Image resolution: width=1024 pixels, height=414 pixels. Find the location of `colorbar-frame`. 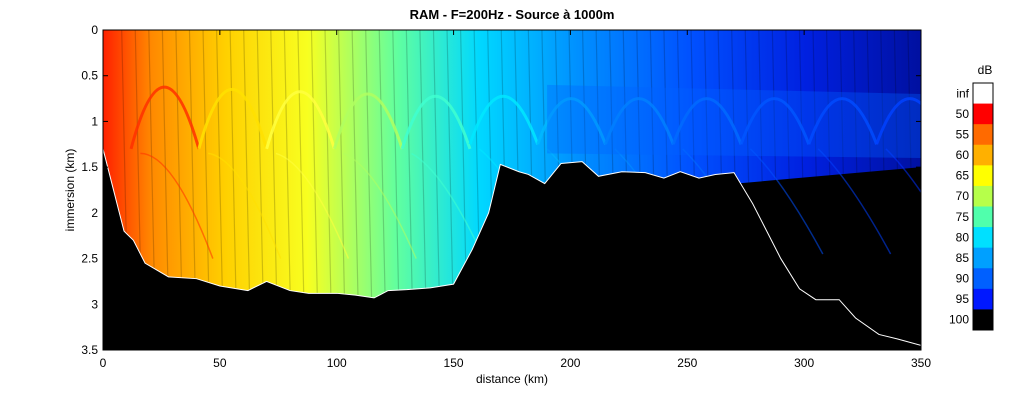

colorbar-frame is located at coordinates (983, 206).